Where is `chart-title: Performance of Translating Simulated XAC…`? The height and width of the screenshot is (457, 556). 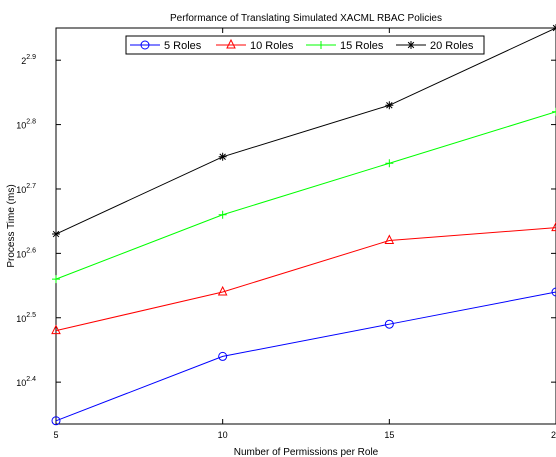 chart-title: Performance of Translating Simulated XAC… is located at coordinates (306, 18).